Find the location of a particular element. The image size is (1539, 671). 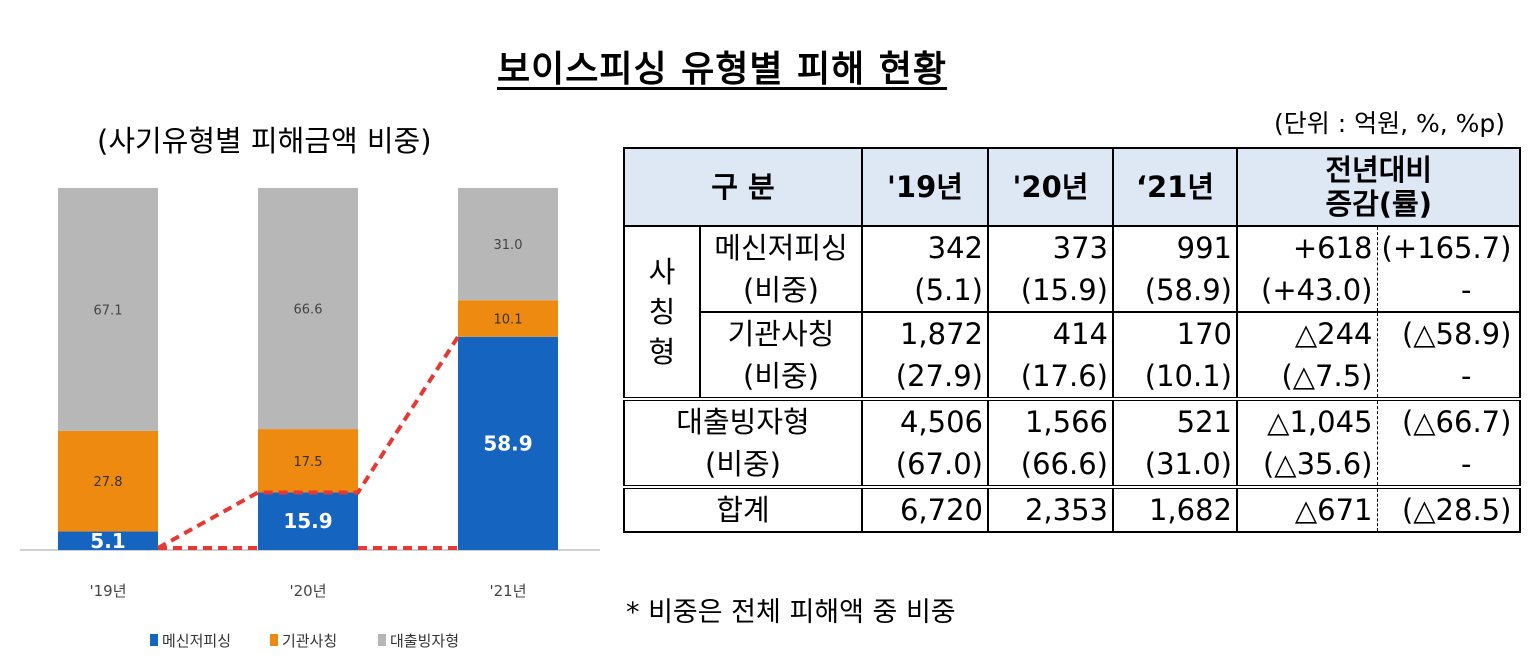

x-tick-label: '19년 is located at coordinates (107, 591).